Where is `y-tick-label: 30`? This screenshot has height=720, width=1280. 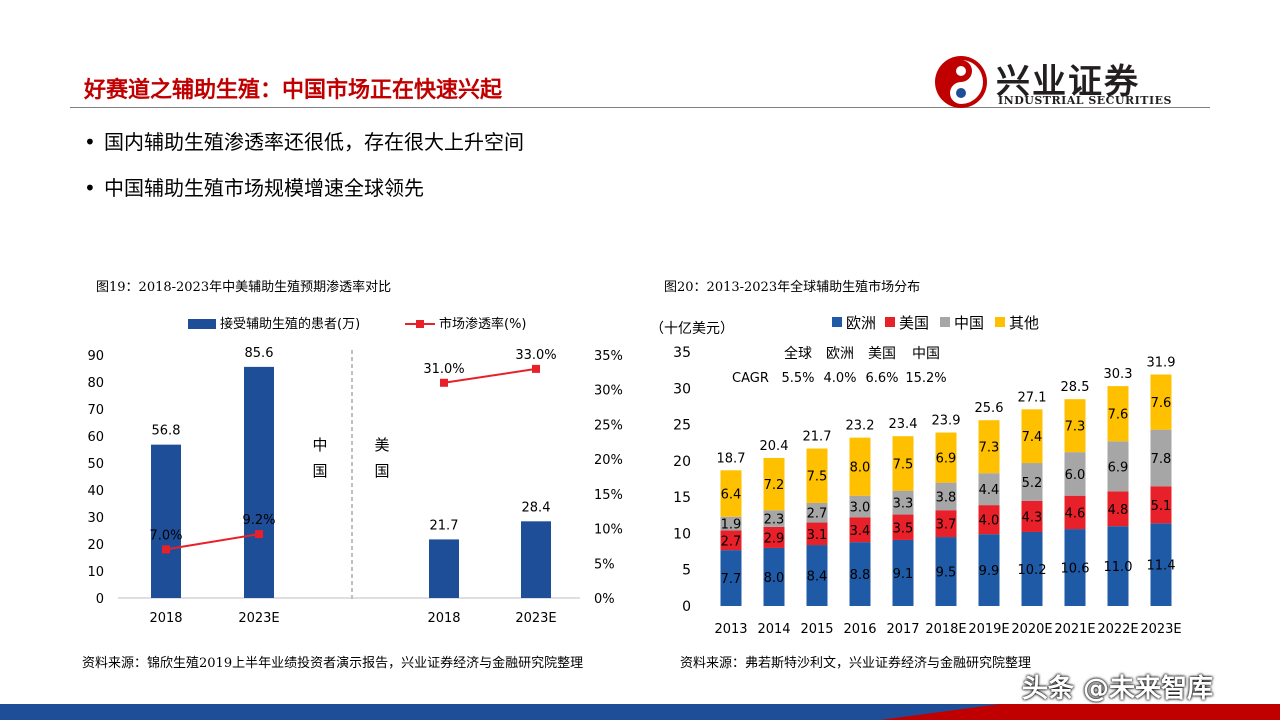 y-tick-label: 30 is located at coordinates (95, 518).